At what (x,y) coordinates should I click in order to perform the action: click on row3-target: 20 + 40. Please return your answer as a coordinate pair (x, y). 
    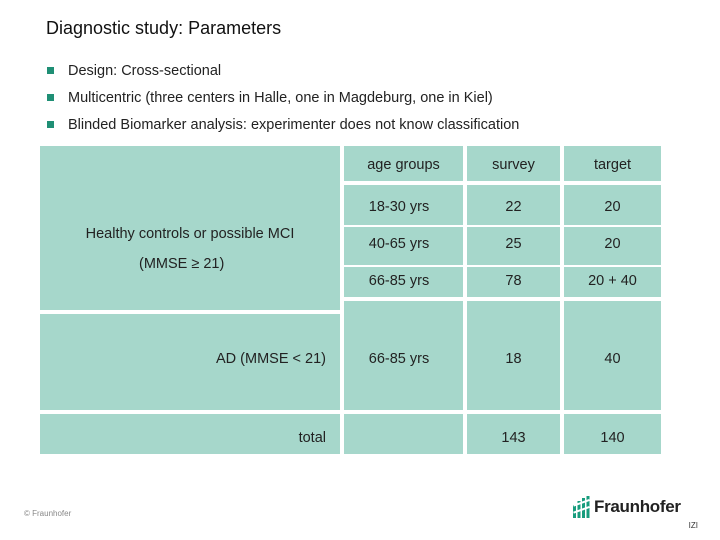
    Looking at the image, I should click on (612, 281).